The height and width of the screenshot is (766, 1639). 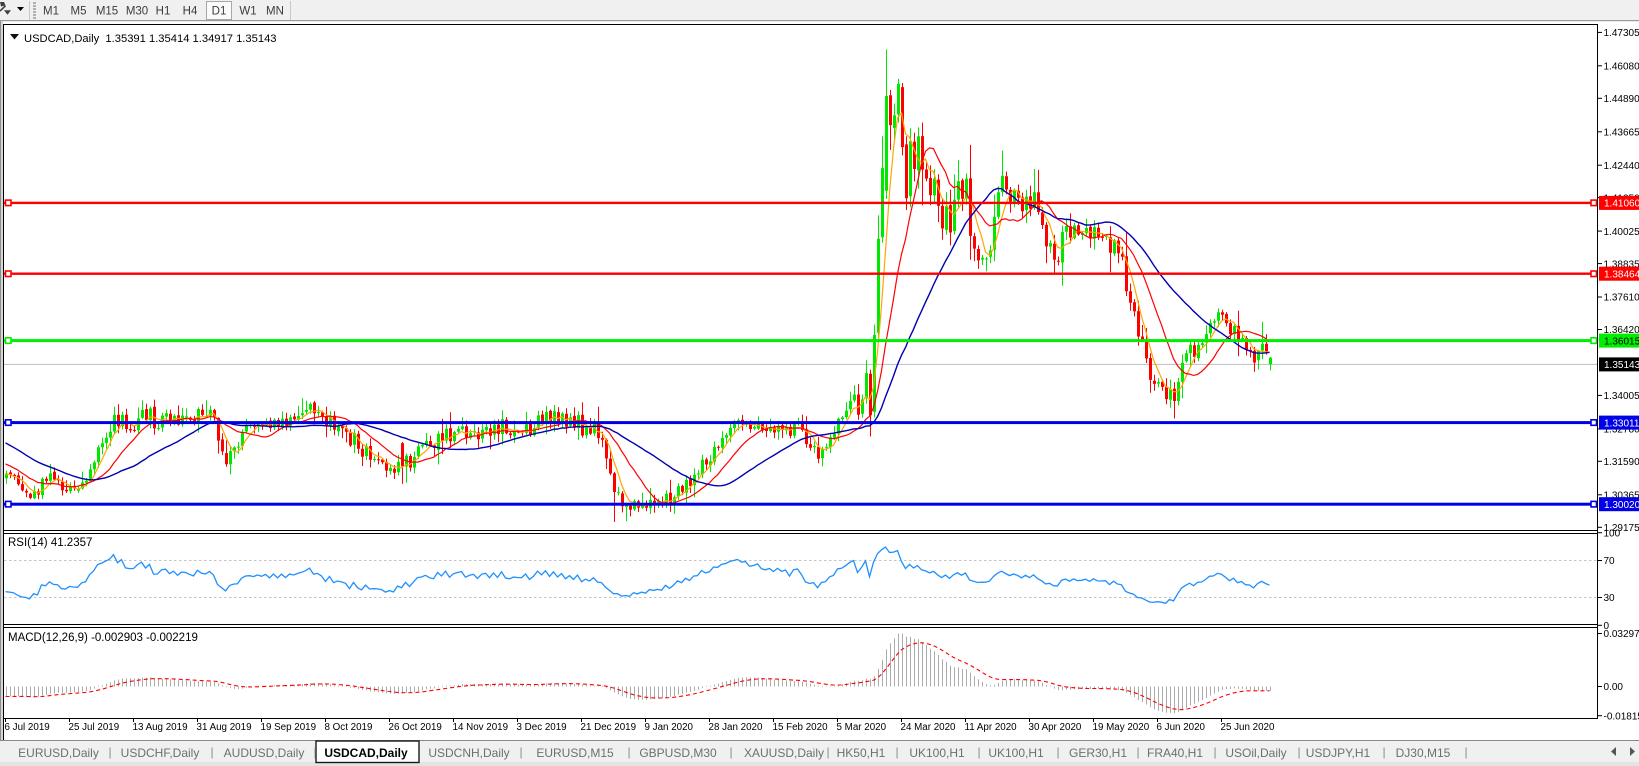 What do you see at coordinates (861, 753) in the screenshot?
I see `svg-text: HK50,H1` at bounding box center [861, 753].